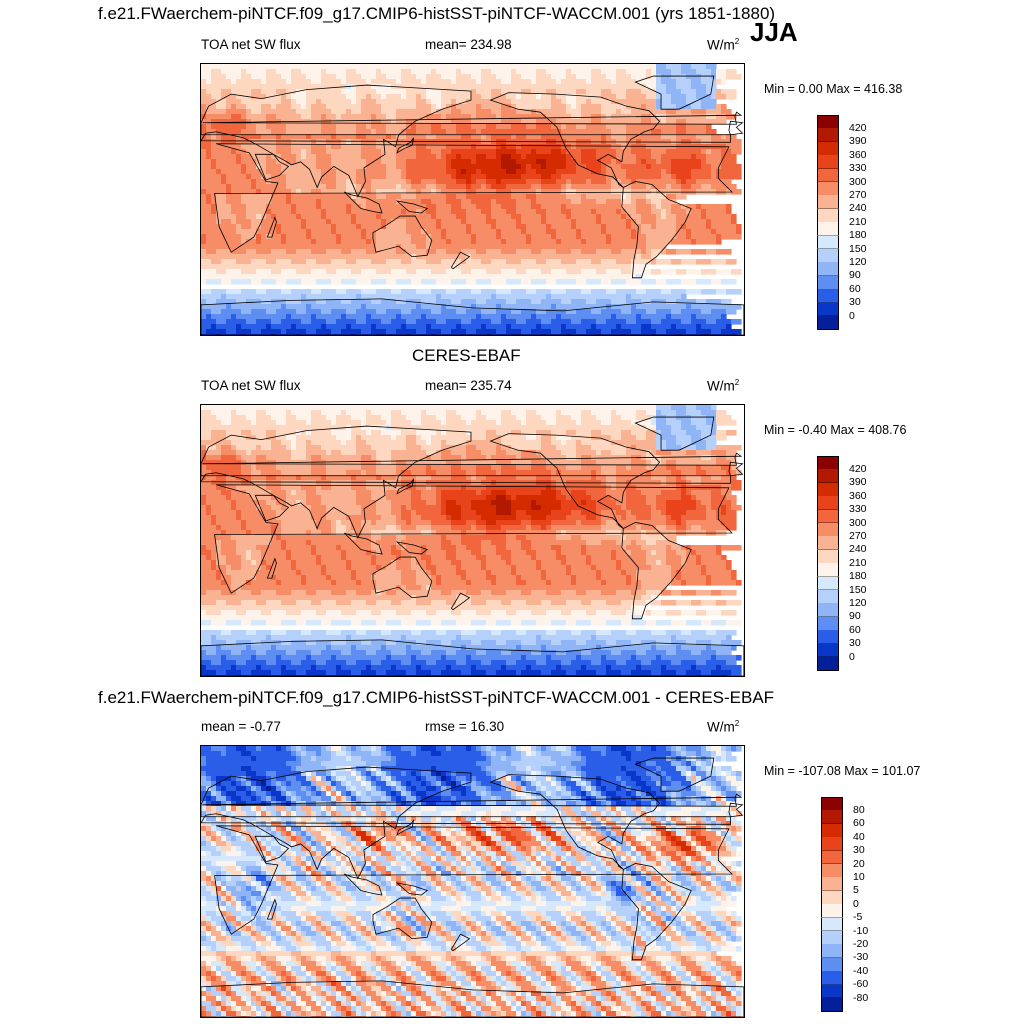 Image resolution: width=1024 pixels, height=1024 pixels. Describe the element at coordinates (251, 44) in the screenshot. I see `panel-1-variable-label: TOA net SW flux` at that location.